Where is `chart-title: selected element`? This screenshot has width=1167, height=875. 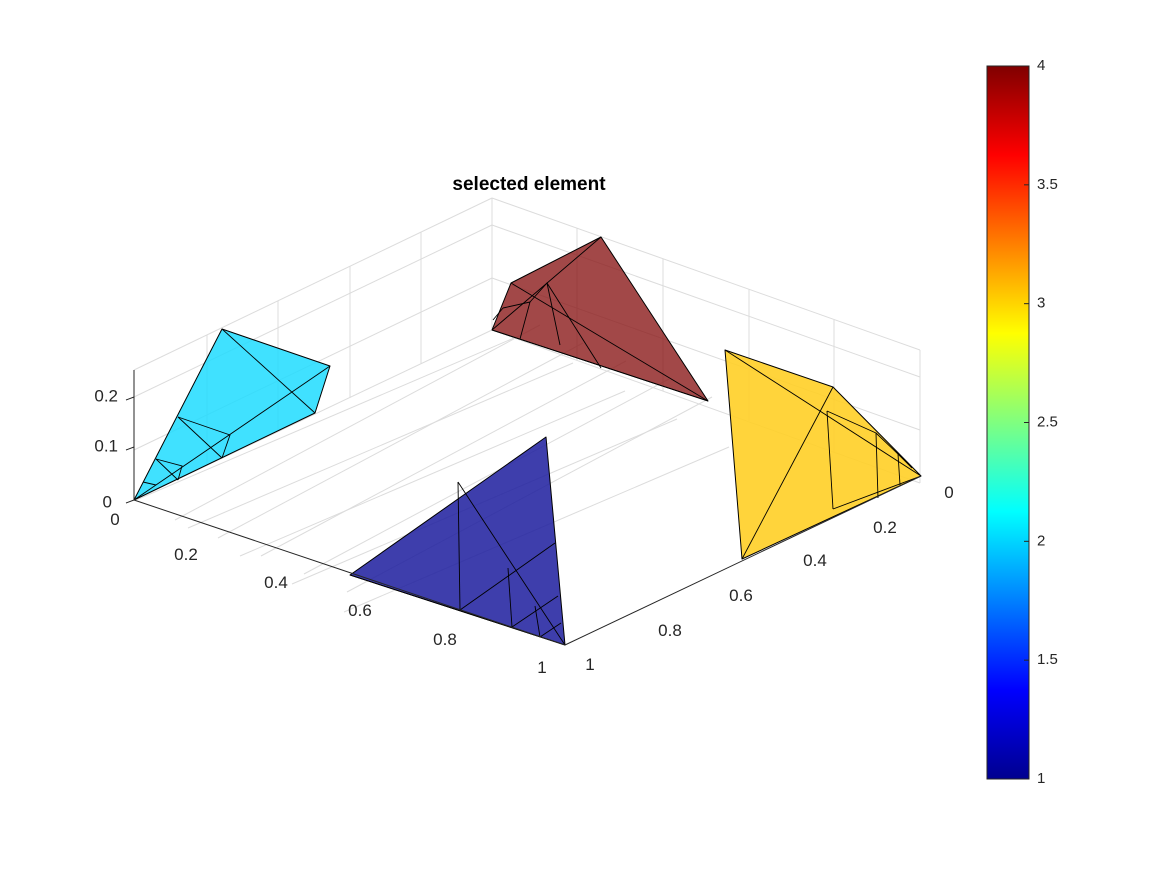
chart-title: selected element is located at coordinates (529, 184).